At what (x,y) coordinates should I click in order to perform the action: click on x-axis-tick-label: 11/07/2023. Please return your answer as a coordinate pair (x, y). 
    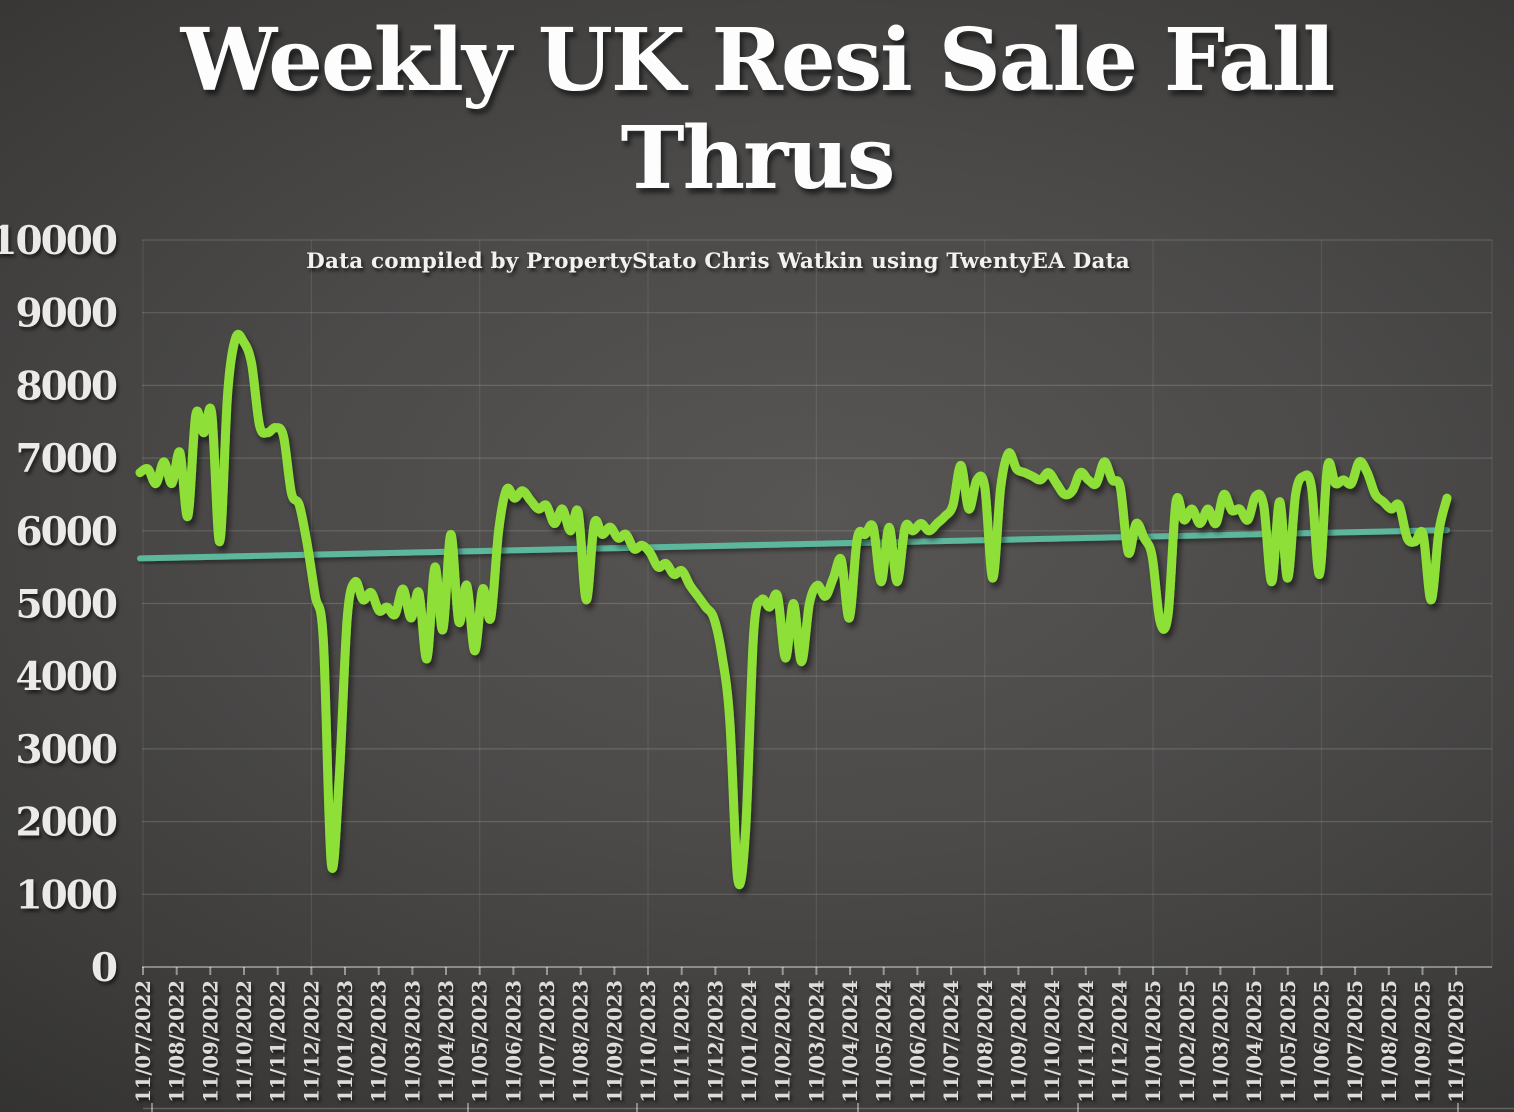
    Looking at the image, I should click on (547, 1041).